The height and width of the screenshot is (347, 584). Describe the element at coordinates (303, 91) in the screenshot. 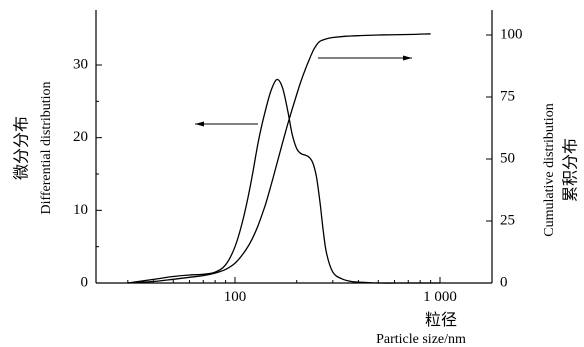

I see `arrows-layer` at that location.